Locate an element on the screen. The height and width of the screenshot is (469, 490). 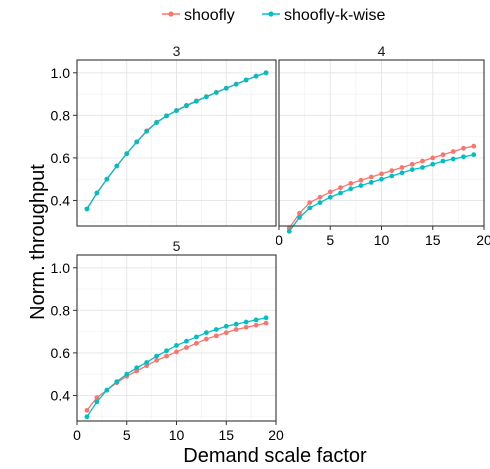
facet-strip-label: 5 is located at coordinates (177, 246).